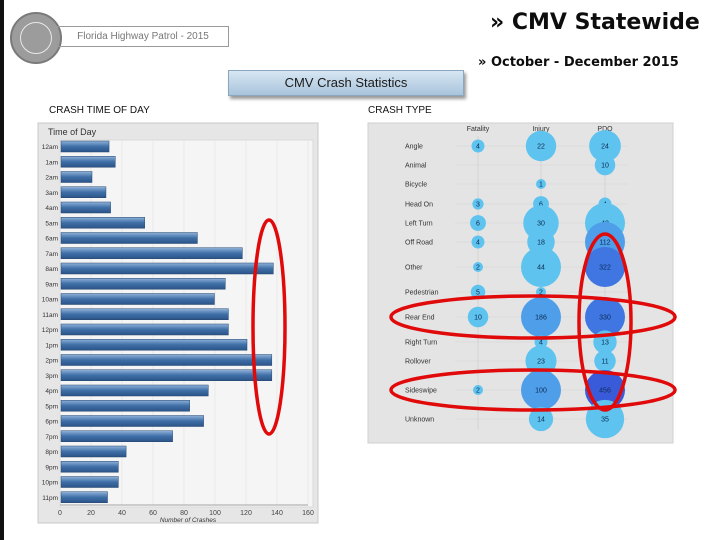 The height and width of the screenshot is (540, 720). What do you see at coordinates (478, 293) in the screenshot?
I see `bubble-label: 5` at bounding box center [478, 293].